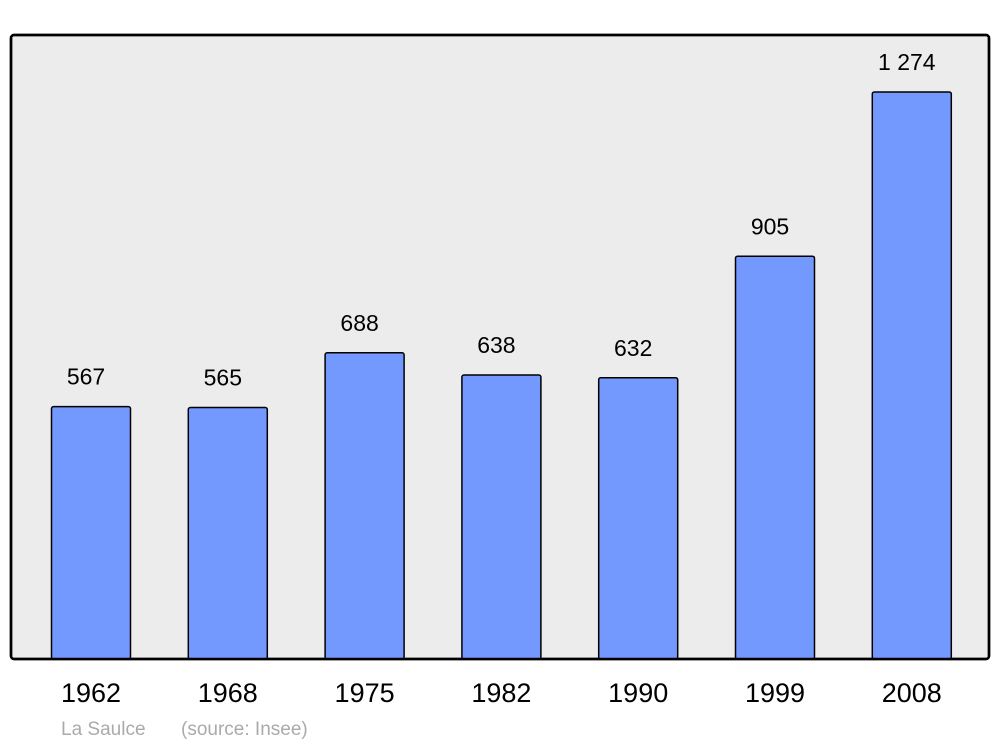 The image size is (1000, 747). What do you see at coordinates (770, 226) in the screenshot?
I see `value-label: 905` at bounding box center [770, 226].